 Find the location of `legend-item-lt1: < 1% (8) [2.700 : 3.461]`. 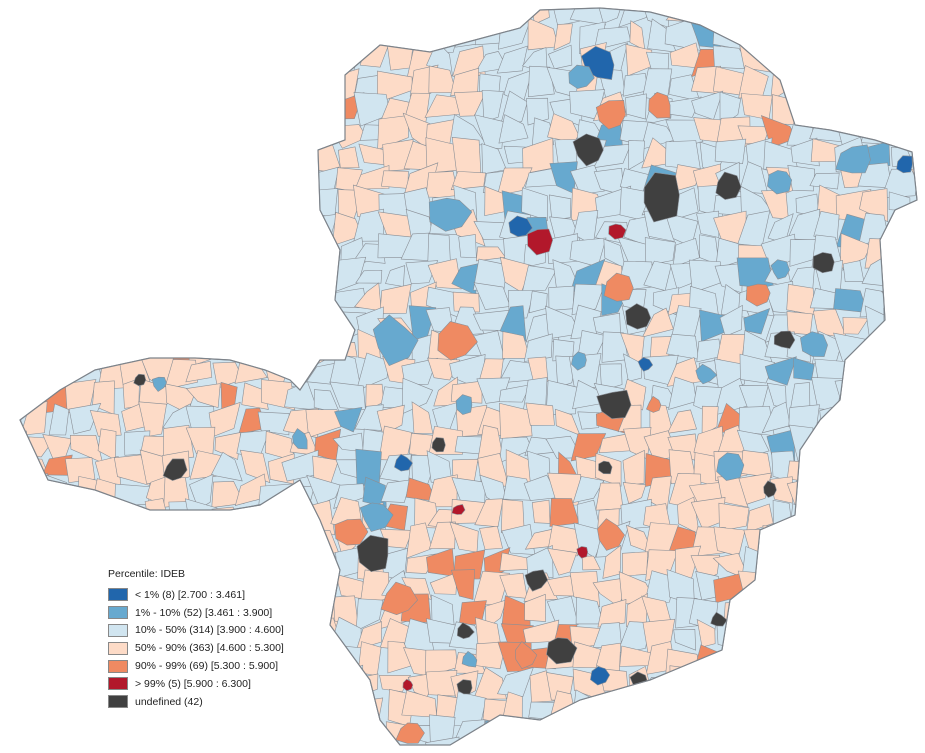

legend-item-lt1: < 1% (8) [2.700 : 3.461] is located at coordinates (208, 595).